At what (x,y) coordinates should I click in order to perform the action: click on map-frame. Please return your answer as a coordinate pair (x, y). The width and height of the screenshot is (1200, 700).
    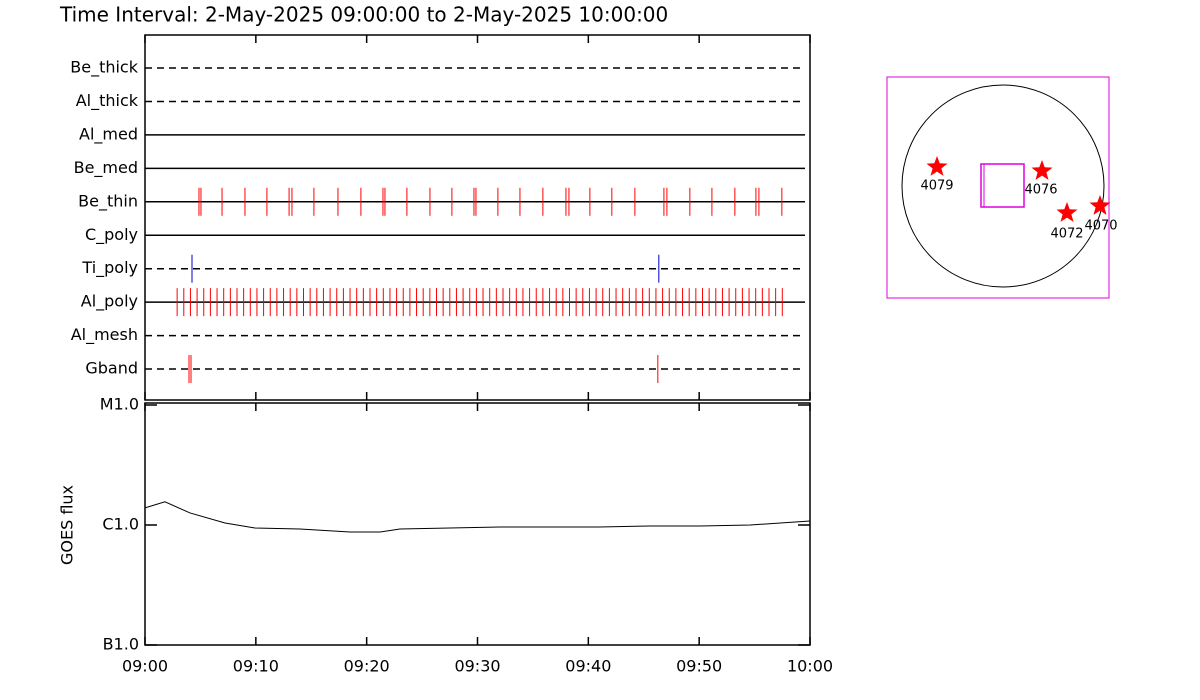
    Looking at the image, I should click on (998, 187).